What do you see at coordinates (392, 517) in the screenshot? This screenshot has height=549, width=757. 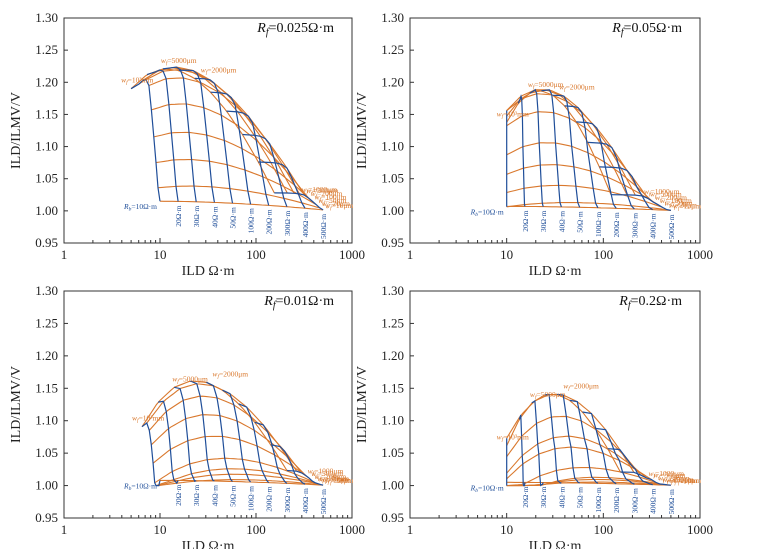 I see `y-tick-label: 0.95` at bounding box center [392, 517].